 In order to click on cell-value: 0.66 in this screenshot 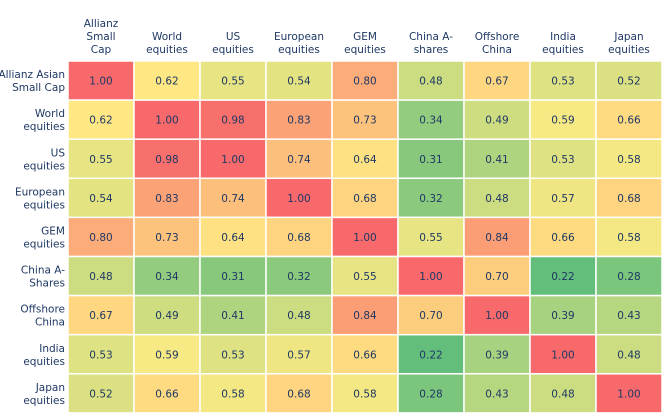, I will do `click(629, 121)`.